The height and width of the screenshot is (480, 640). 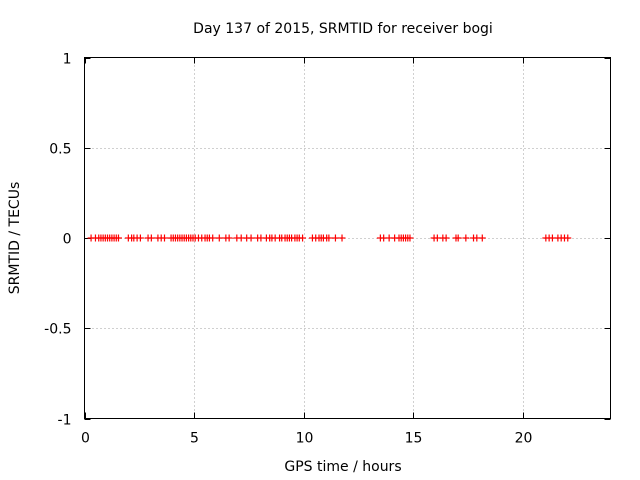 What do you see at coordinates (67, 240) in the screenshot?
I see `y-tick-label: 0` at bounding box center [67, 240].